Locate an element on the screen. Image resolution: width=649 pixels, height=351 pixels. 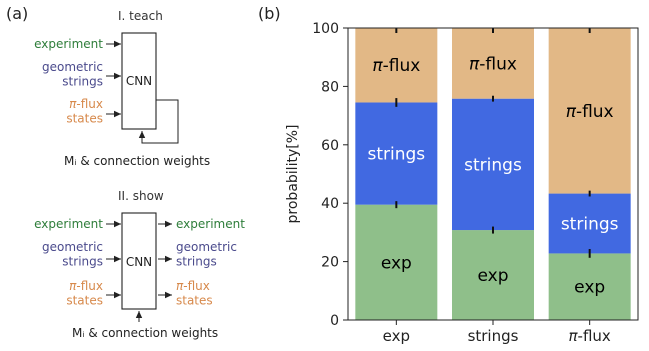
panel-b-label: (b) is located at coordinates (269, 13).